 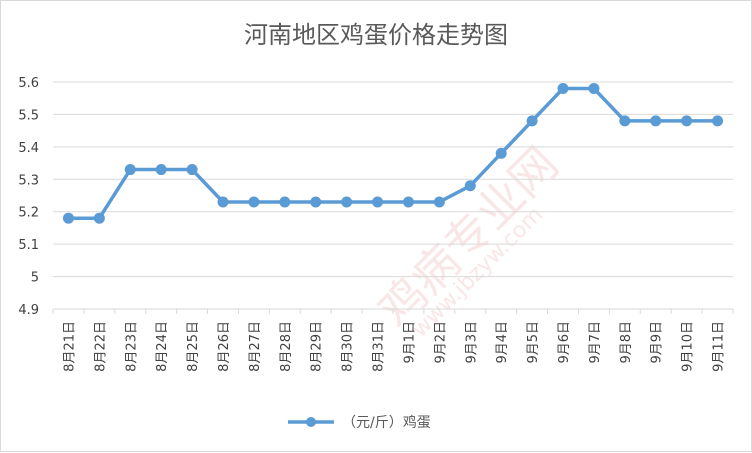 What do you see at coordinates (28, 180) in the screenshot?
I see `y-tick-label: 5.3` at bounding box center [28, 180].